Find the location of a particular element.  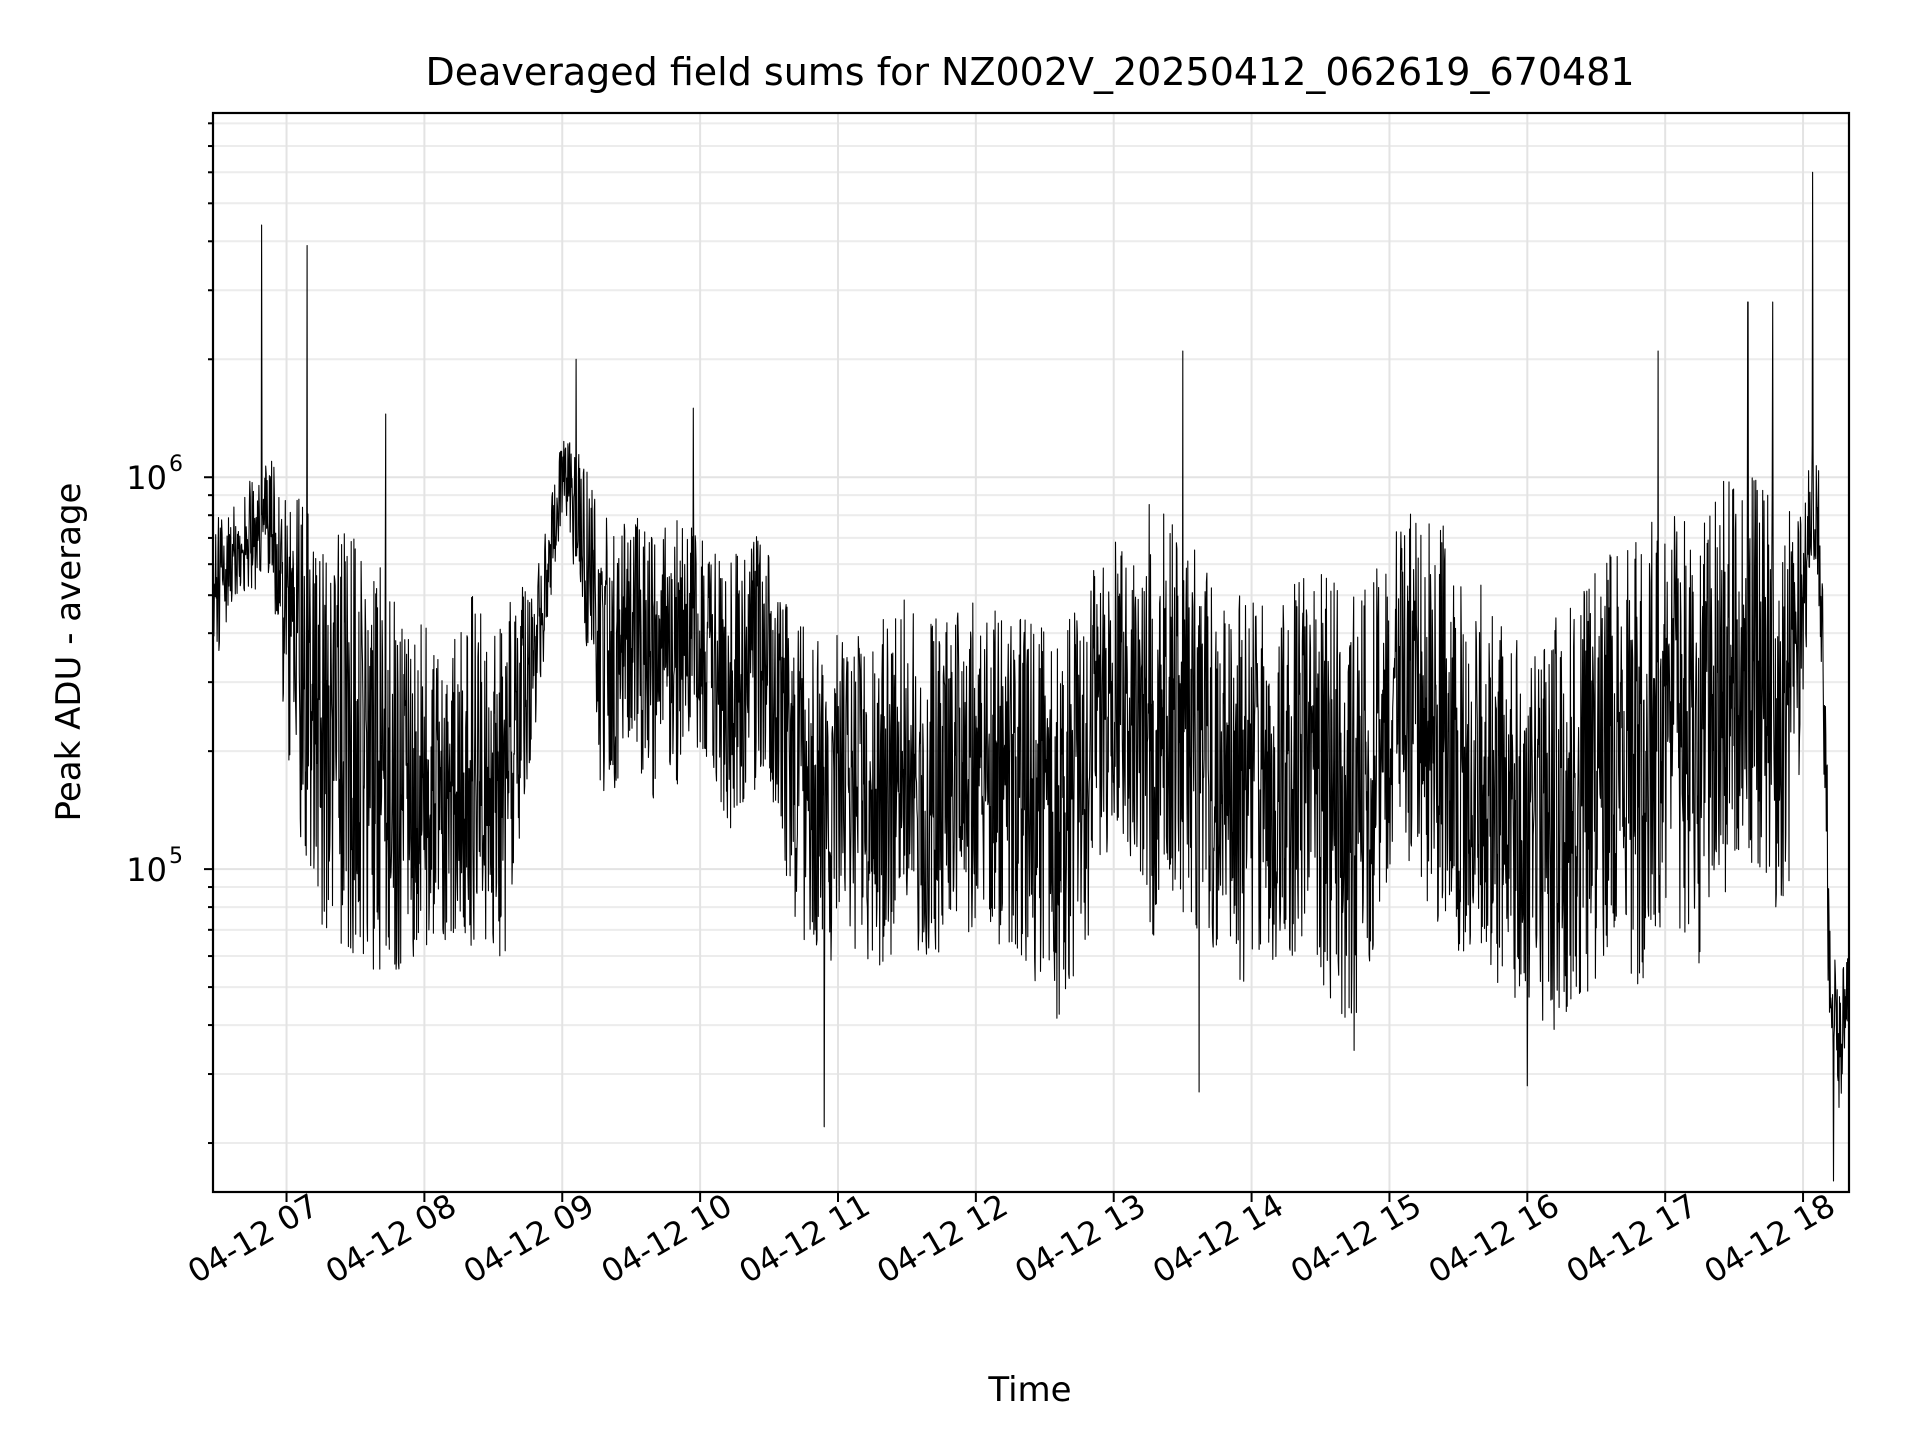

y-axis-label: Peak ADU - average is located at coordinates (69, 652).